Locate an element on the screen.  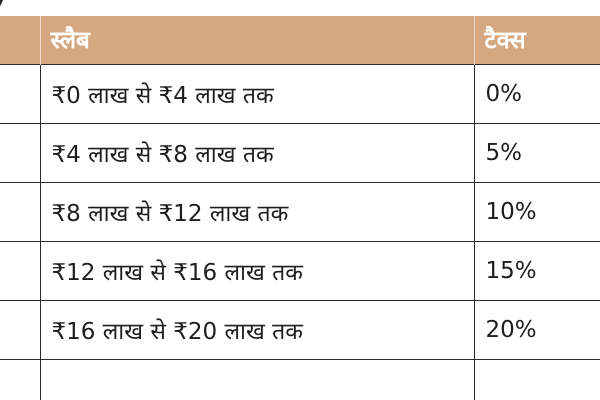
header-slab: स्लैब is located at coordinates (257, 40).